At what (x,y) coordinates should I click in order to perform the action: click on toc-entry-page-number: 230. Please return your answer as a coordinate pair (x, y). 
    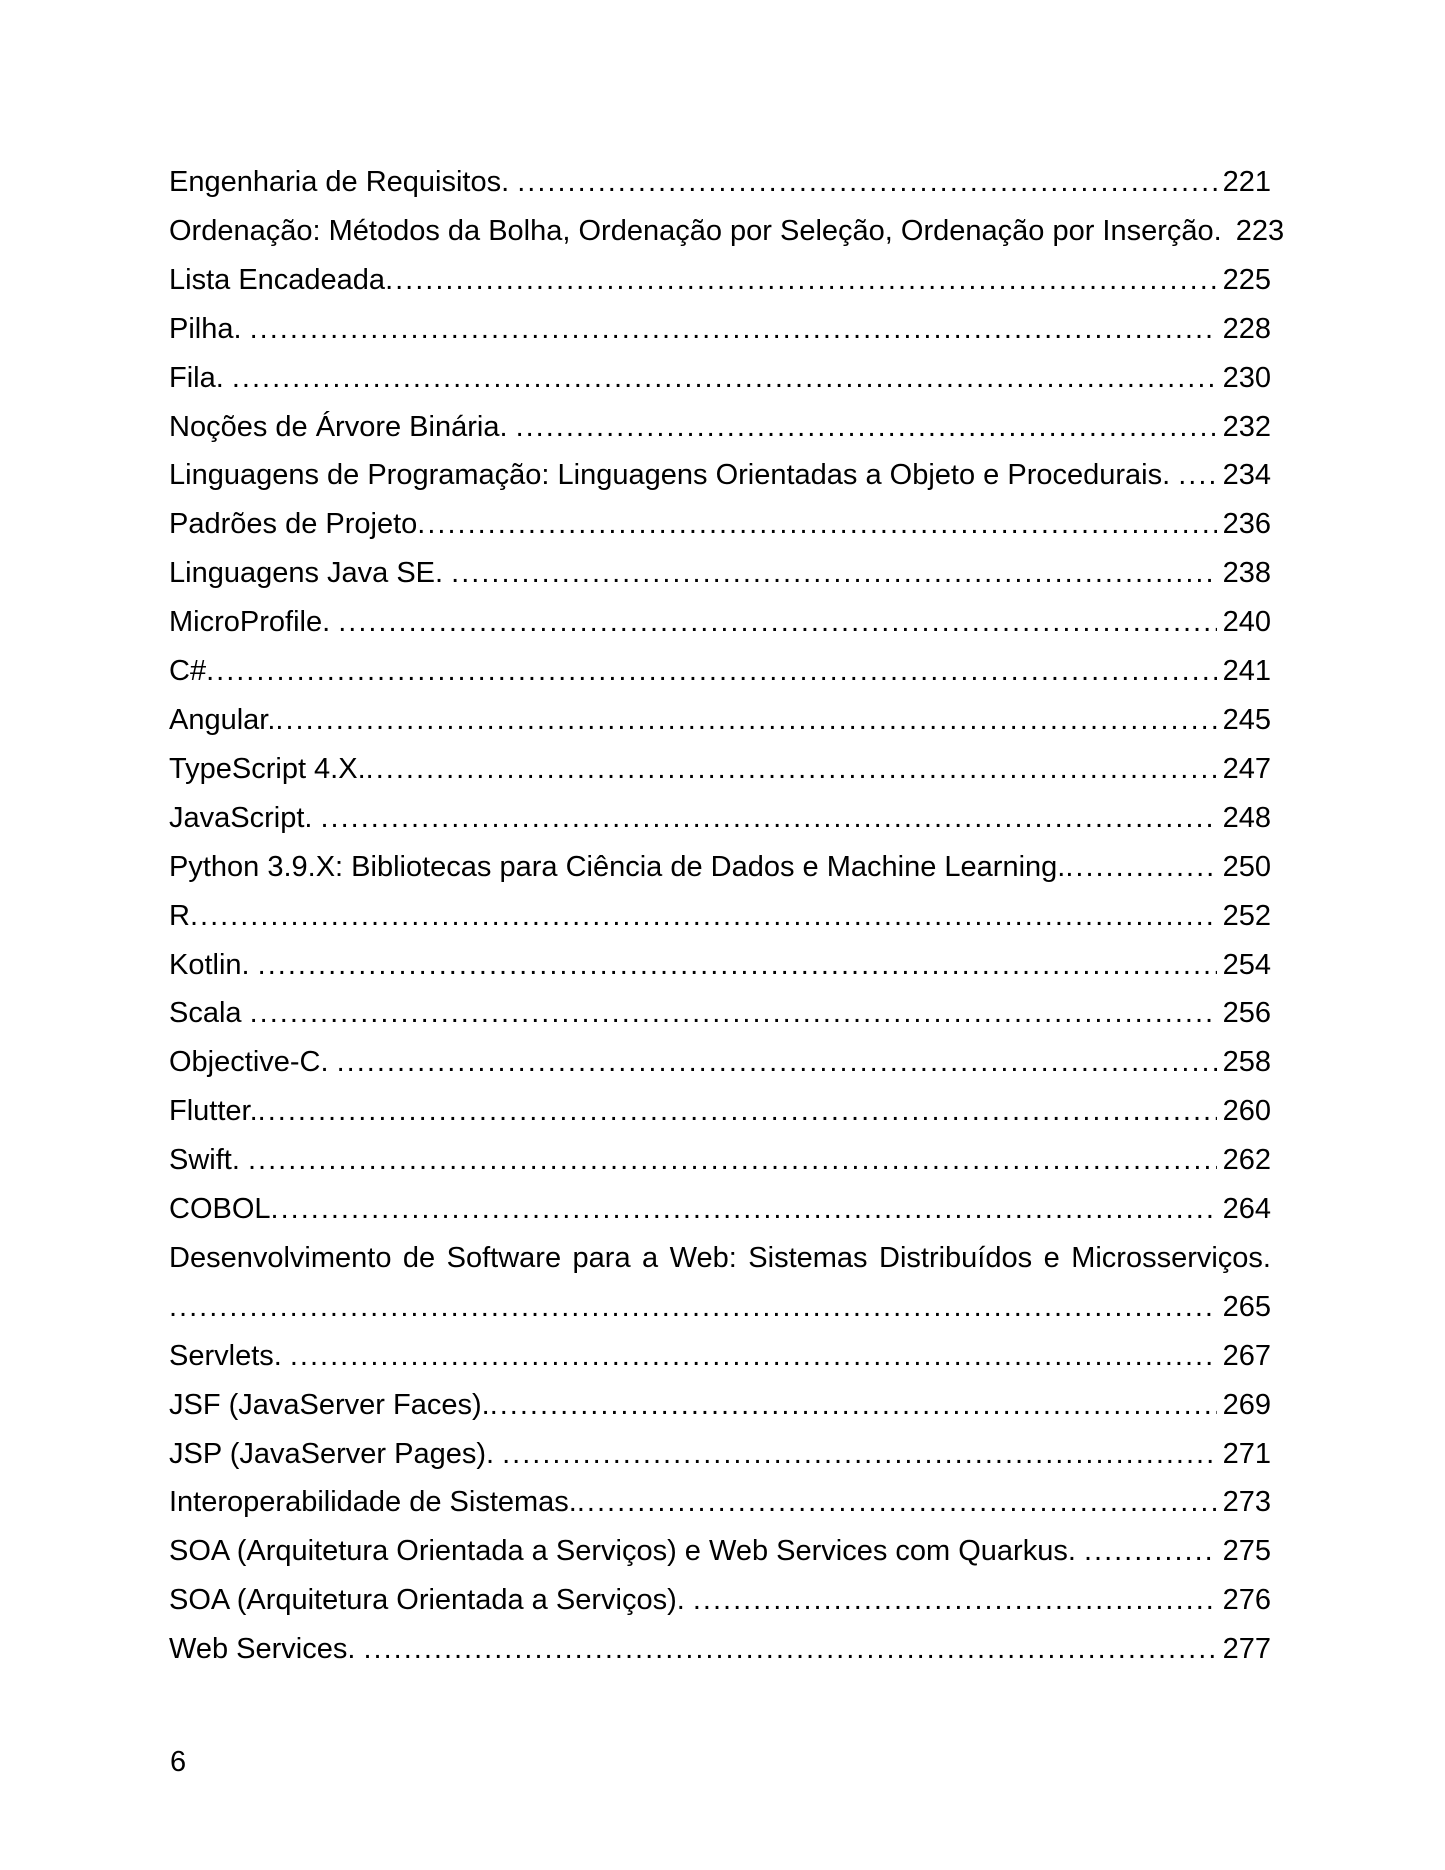
    Looking at the image, I should click on (1246, 377).